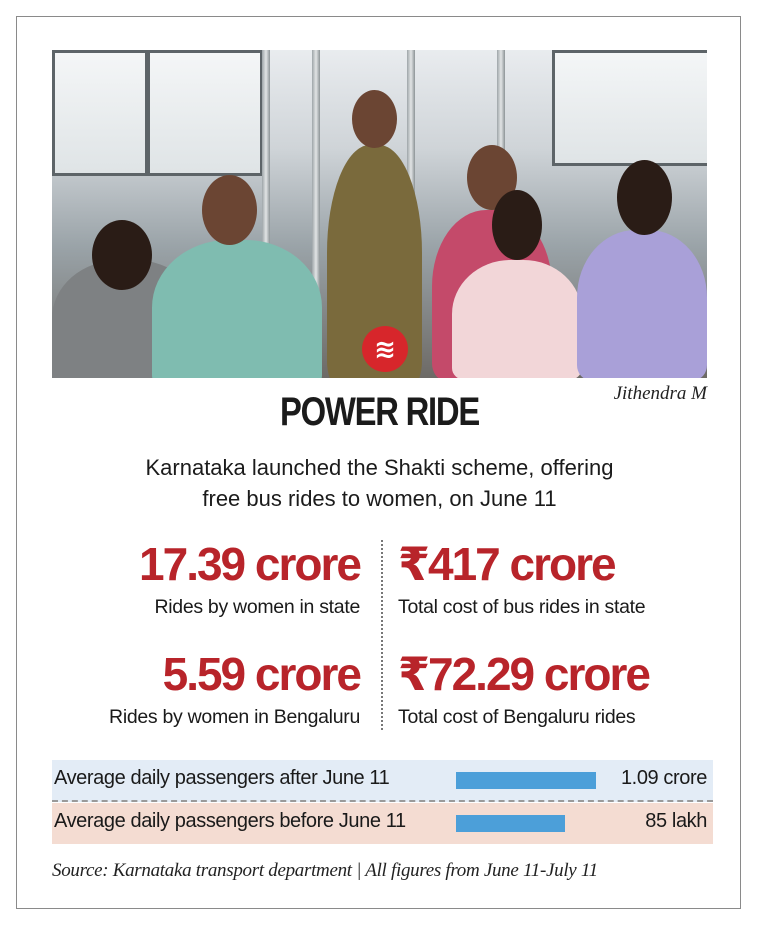  What do you see at coordinates (222, 778) in the screenshot?
I see `bar-label: Average daily passengers after June 11` at bounding box center [222, 778].